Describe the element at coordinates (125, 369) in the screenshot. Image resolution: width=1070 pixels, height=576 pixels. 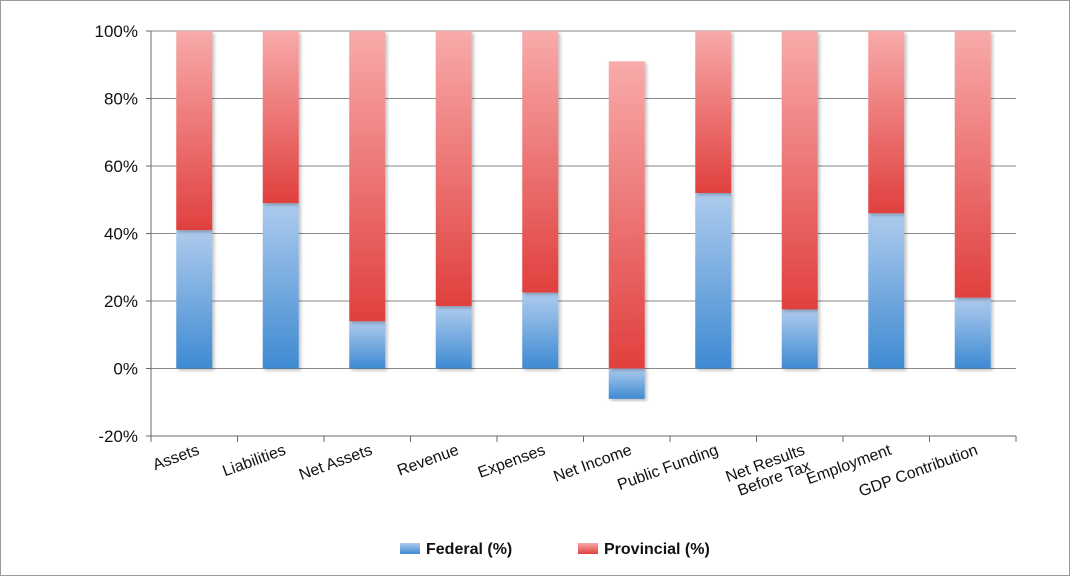
I see `y-tick-label: 0%` at that location.